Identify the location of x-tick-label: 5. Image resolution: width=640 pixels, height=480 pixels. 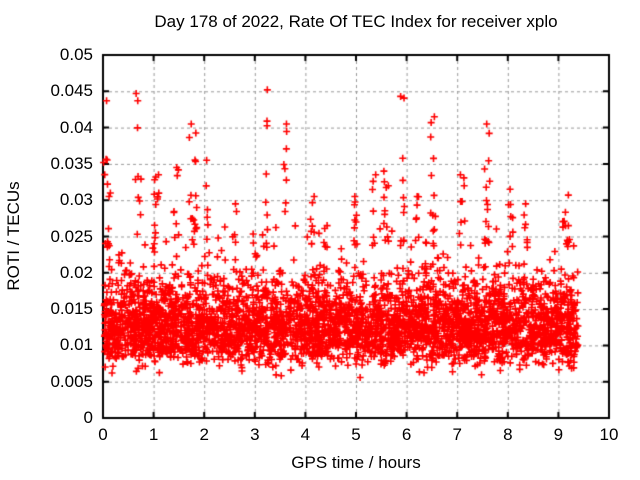
(356, 434).